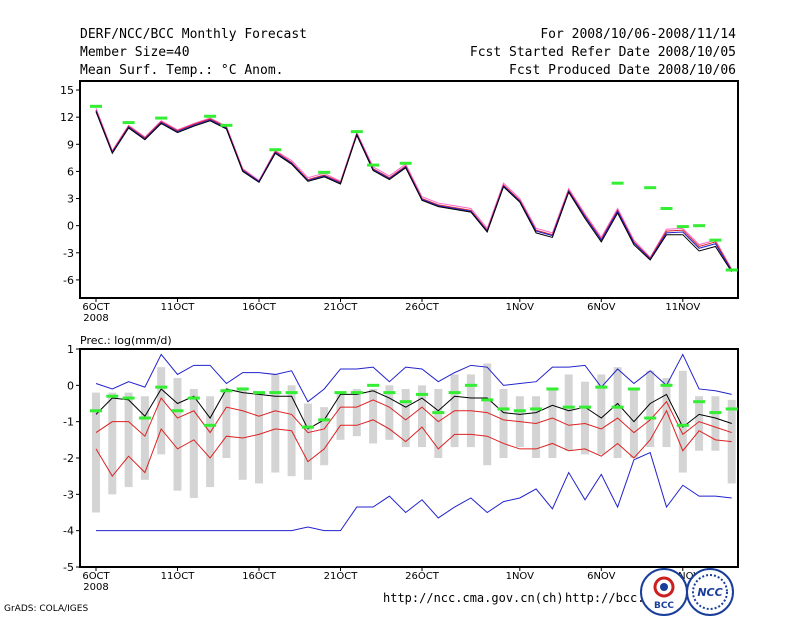 The width and height of the screenshot is (800, 618). I want to click on prec-y-tick-label: -2, so click(68, 458).